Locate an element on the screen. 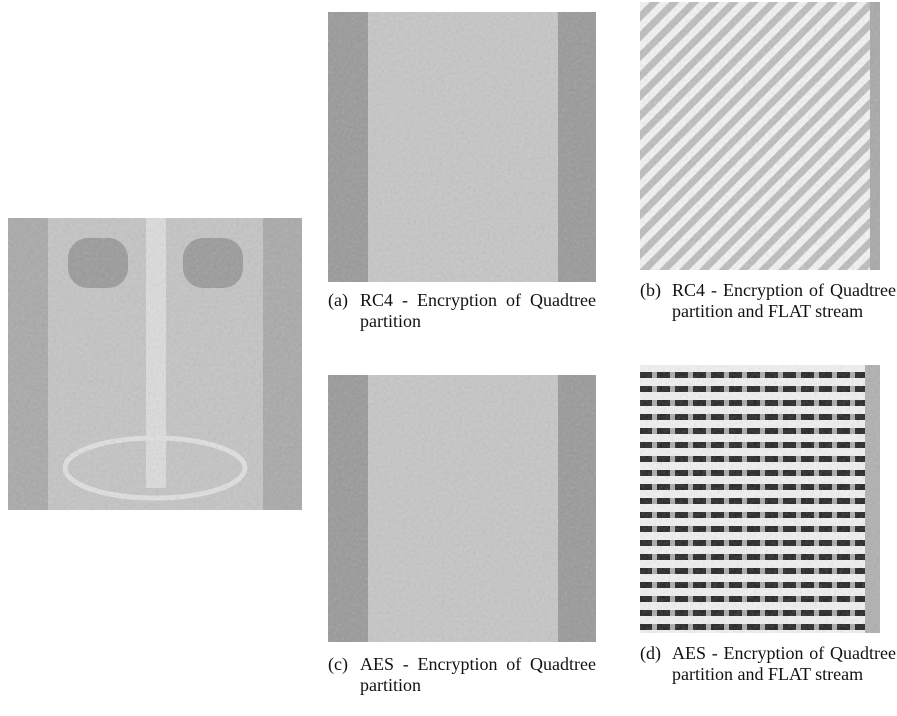 This screenshot has height=716, width=897. caption-text: AES - Encryption of Quadtree partition is located at coordinates (478, 674).